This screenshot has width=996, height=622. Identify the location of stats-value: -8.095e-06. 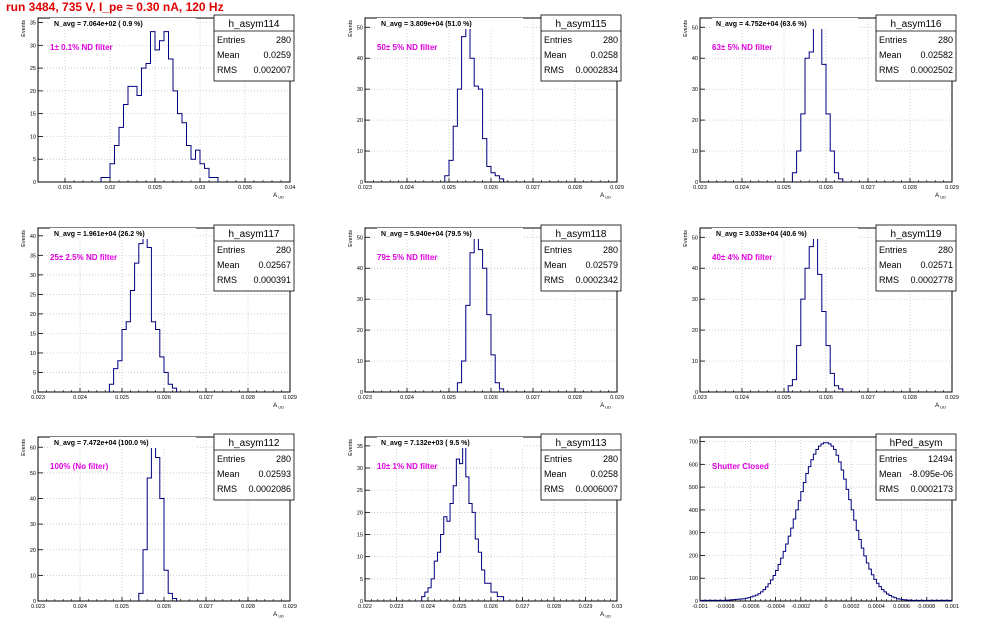
(931, 474).